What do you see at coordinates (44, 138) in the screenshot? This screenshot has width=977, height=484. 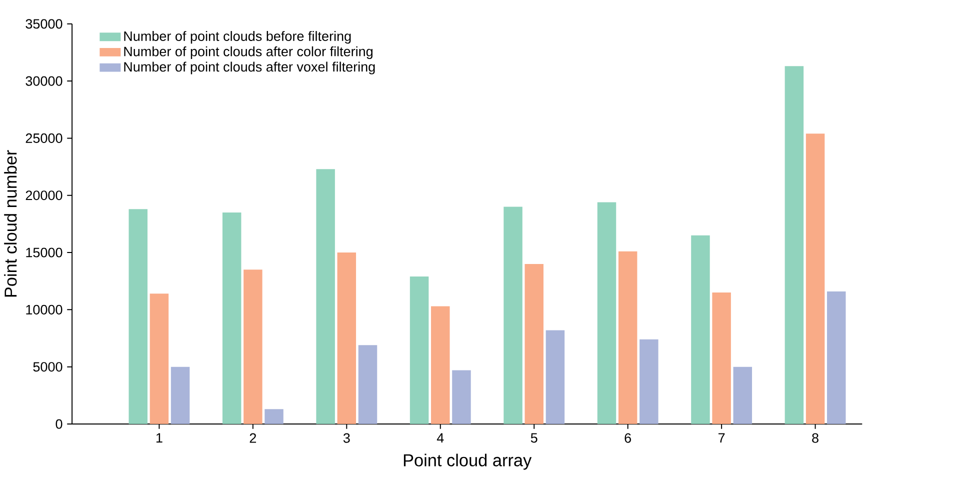 I see `y-tick-label: 25000` at bounding box center [44, 138].